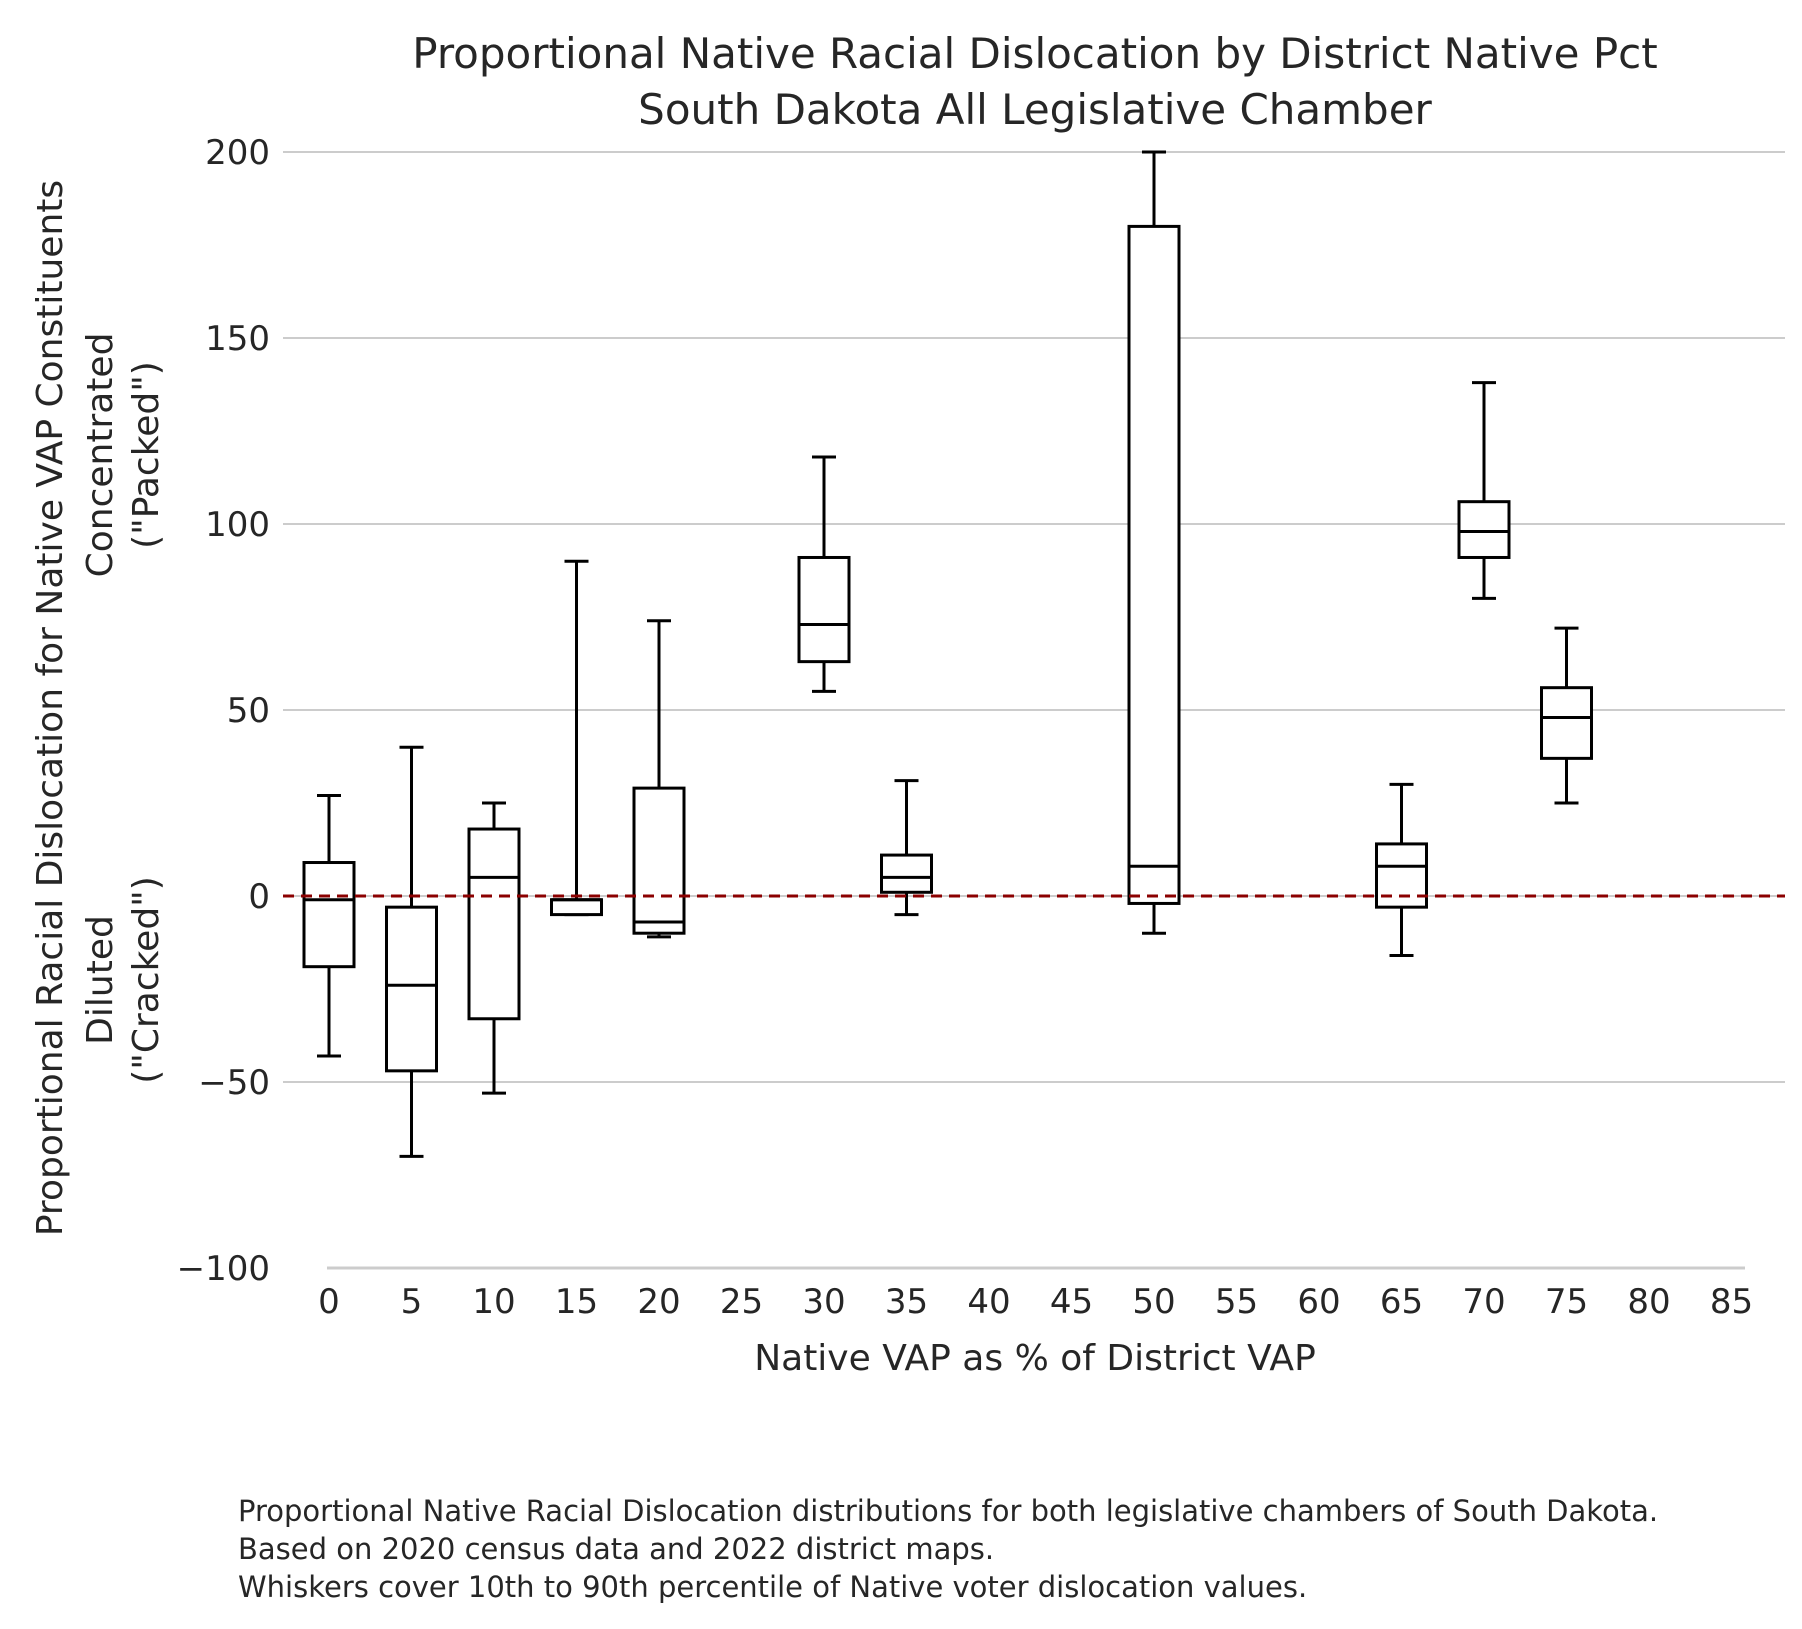 The width and height of the screenshot is (1802, 1629). What do you see at coordinates (1648, 1302) in the screenshot?
I see `x-tick-label: 80` at bounding box center [1648, 1302].